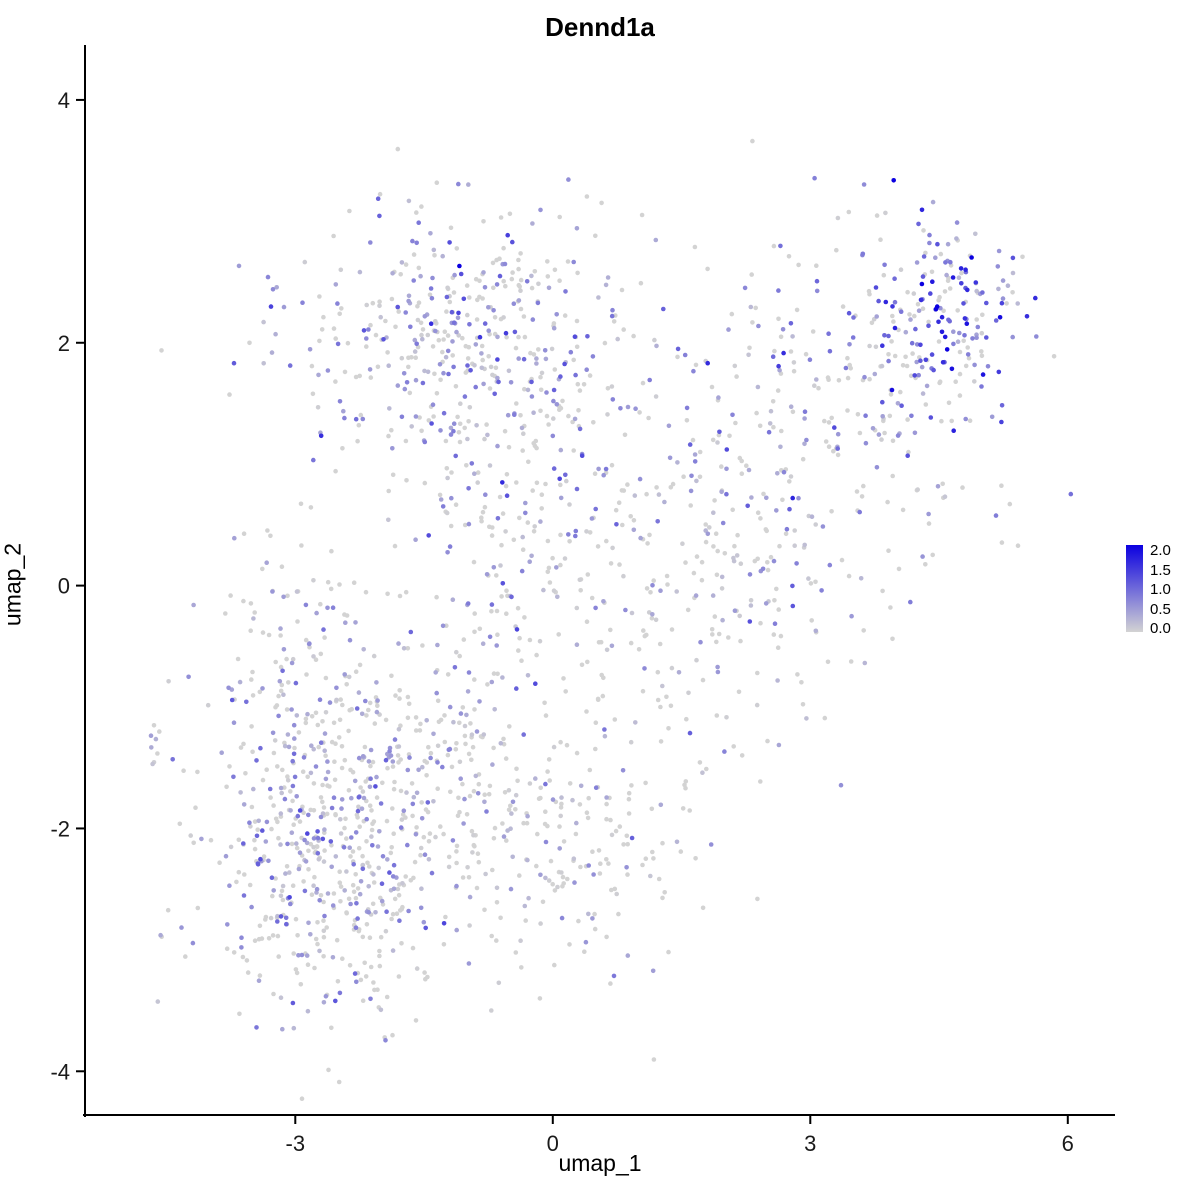 The height and width of the screenshot is (1200, 1200). I want to click on svg-text: 6, so click(1068, 1143).